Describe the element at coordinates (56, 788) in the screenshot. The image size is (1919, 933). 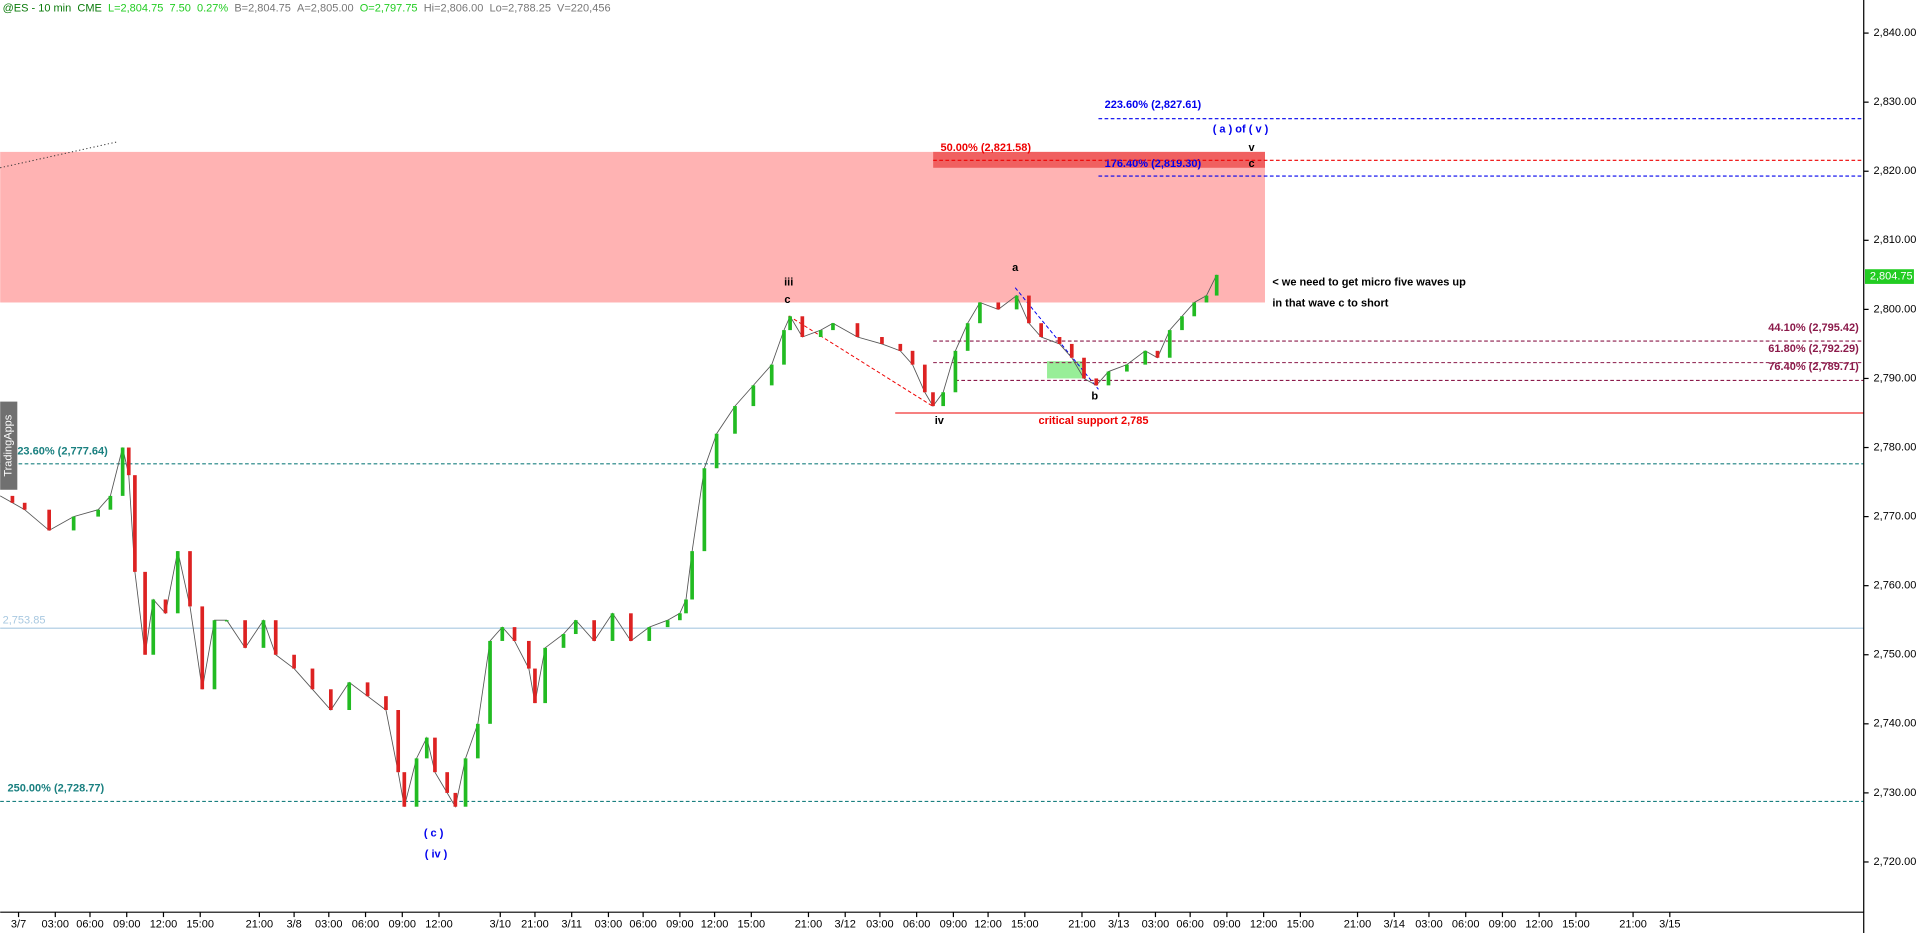
I see `level-label: 250.00% (2,728.77)` at that location.